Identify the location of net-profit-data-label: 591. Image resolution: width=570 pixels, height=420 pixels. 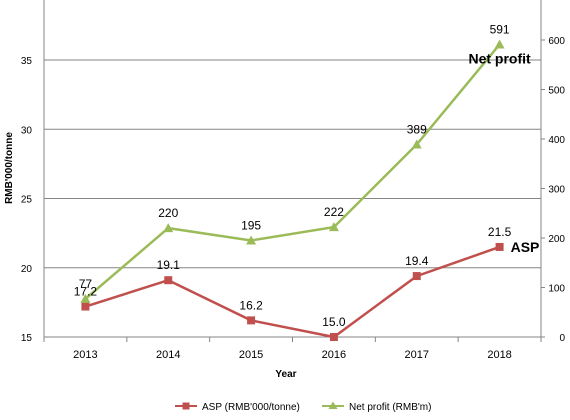
(500, 29).